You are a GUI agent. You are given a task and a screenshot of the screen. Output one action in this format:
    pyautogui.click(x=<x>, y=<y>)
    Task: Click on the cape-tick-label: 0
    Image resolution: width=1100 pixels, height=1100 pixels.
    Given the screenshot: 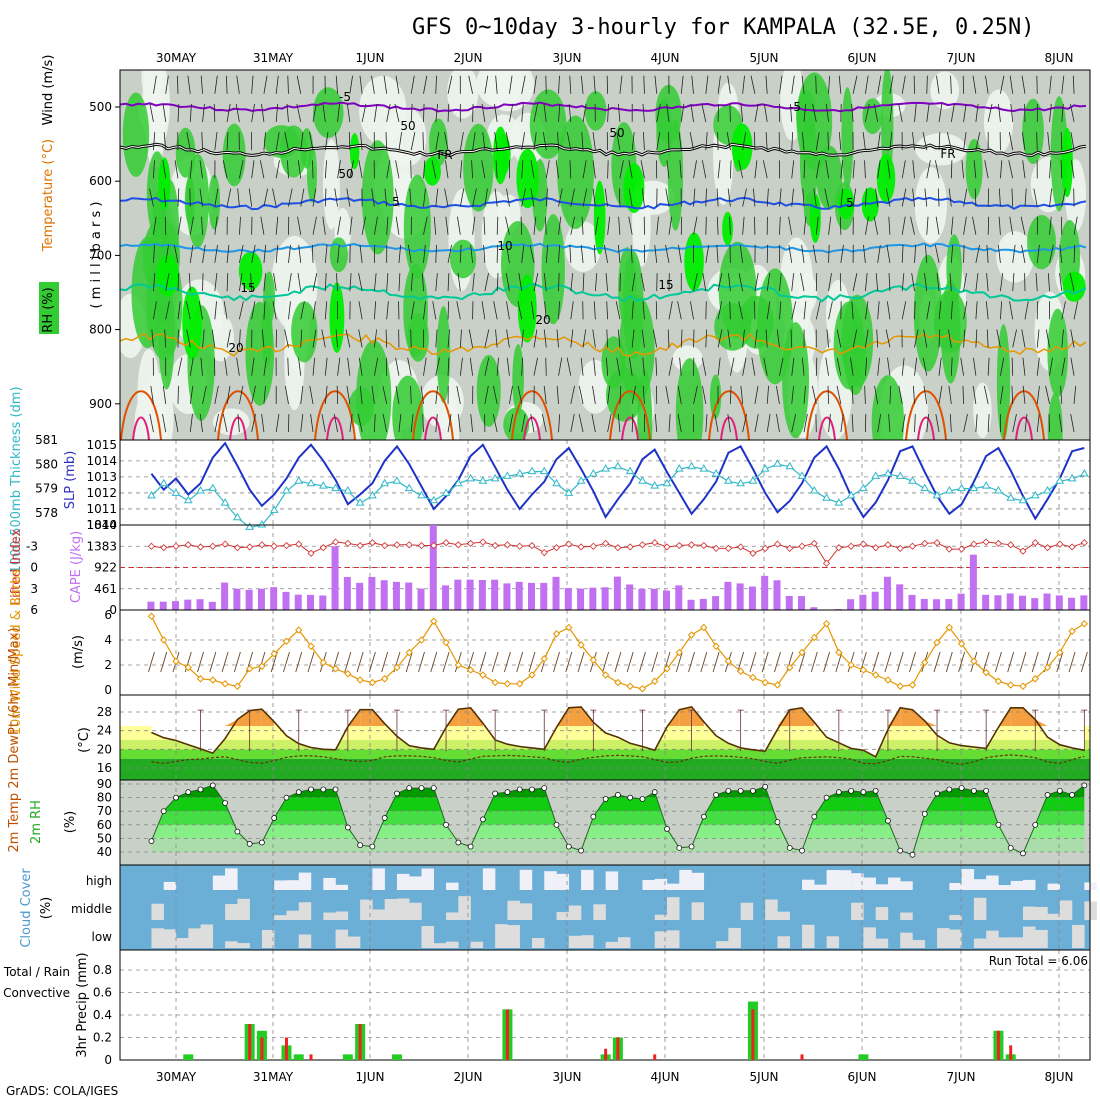 What is the action you would take?
    pyautogui.click(x=113, y=610)
    